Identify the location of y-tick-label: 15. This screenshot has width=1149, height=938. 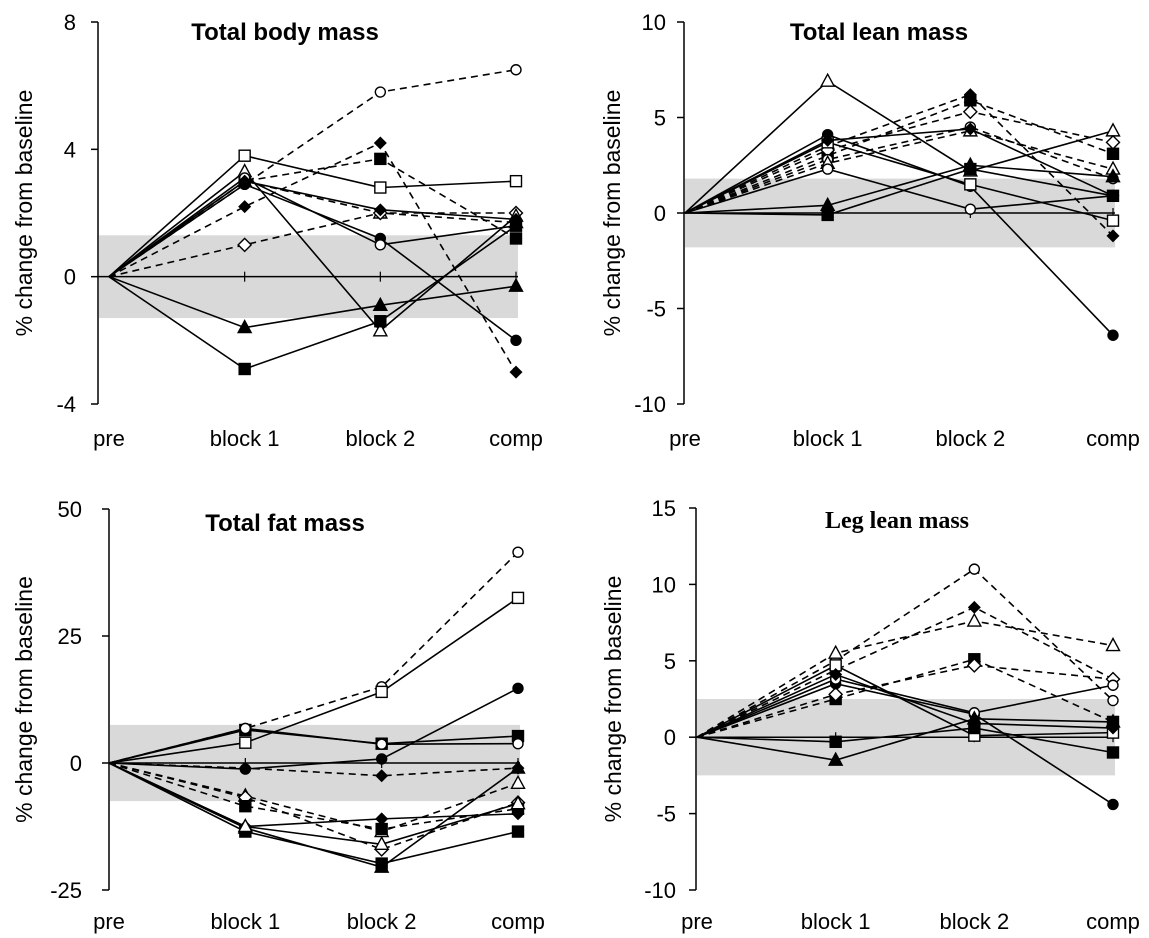
(664, 508).